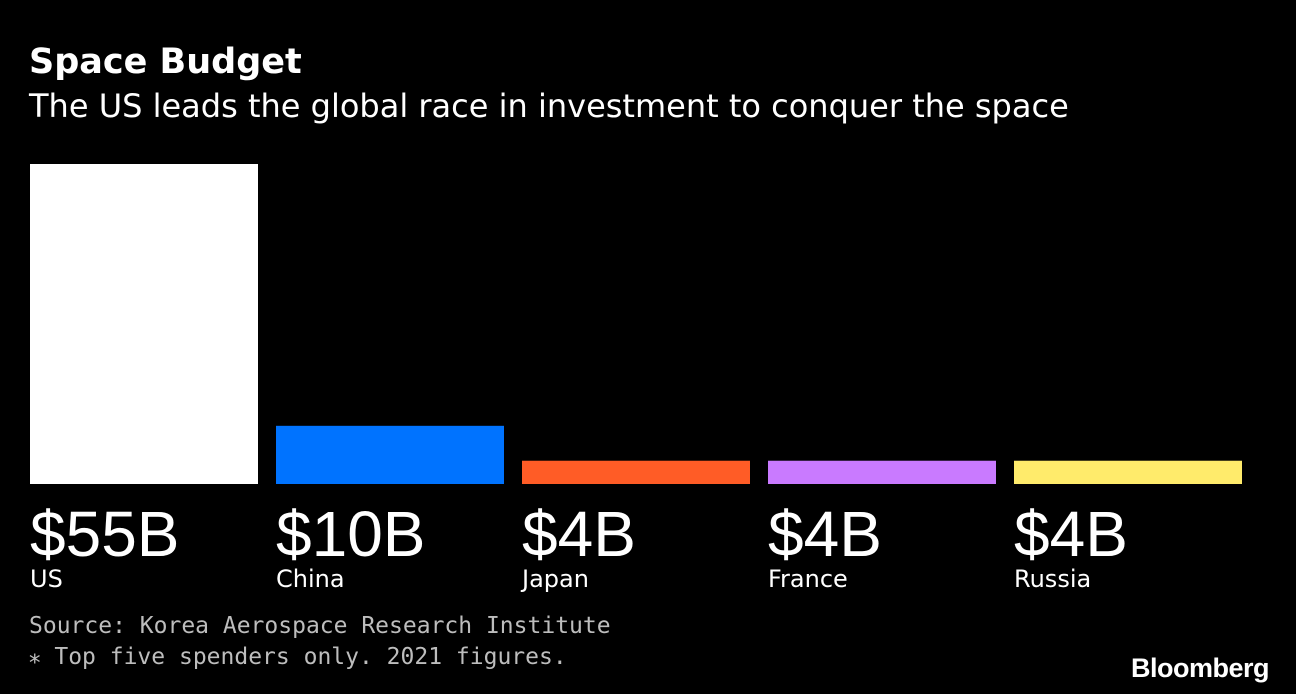 The width and height of the screenshot is (1296, 694). I want to click on bar-japan, so click(636, 472).